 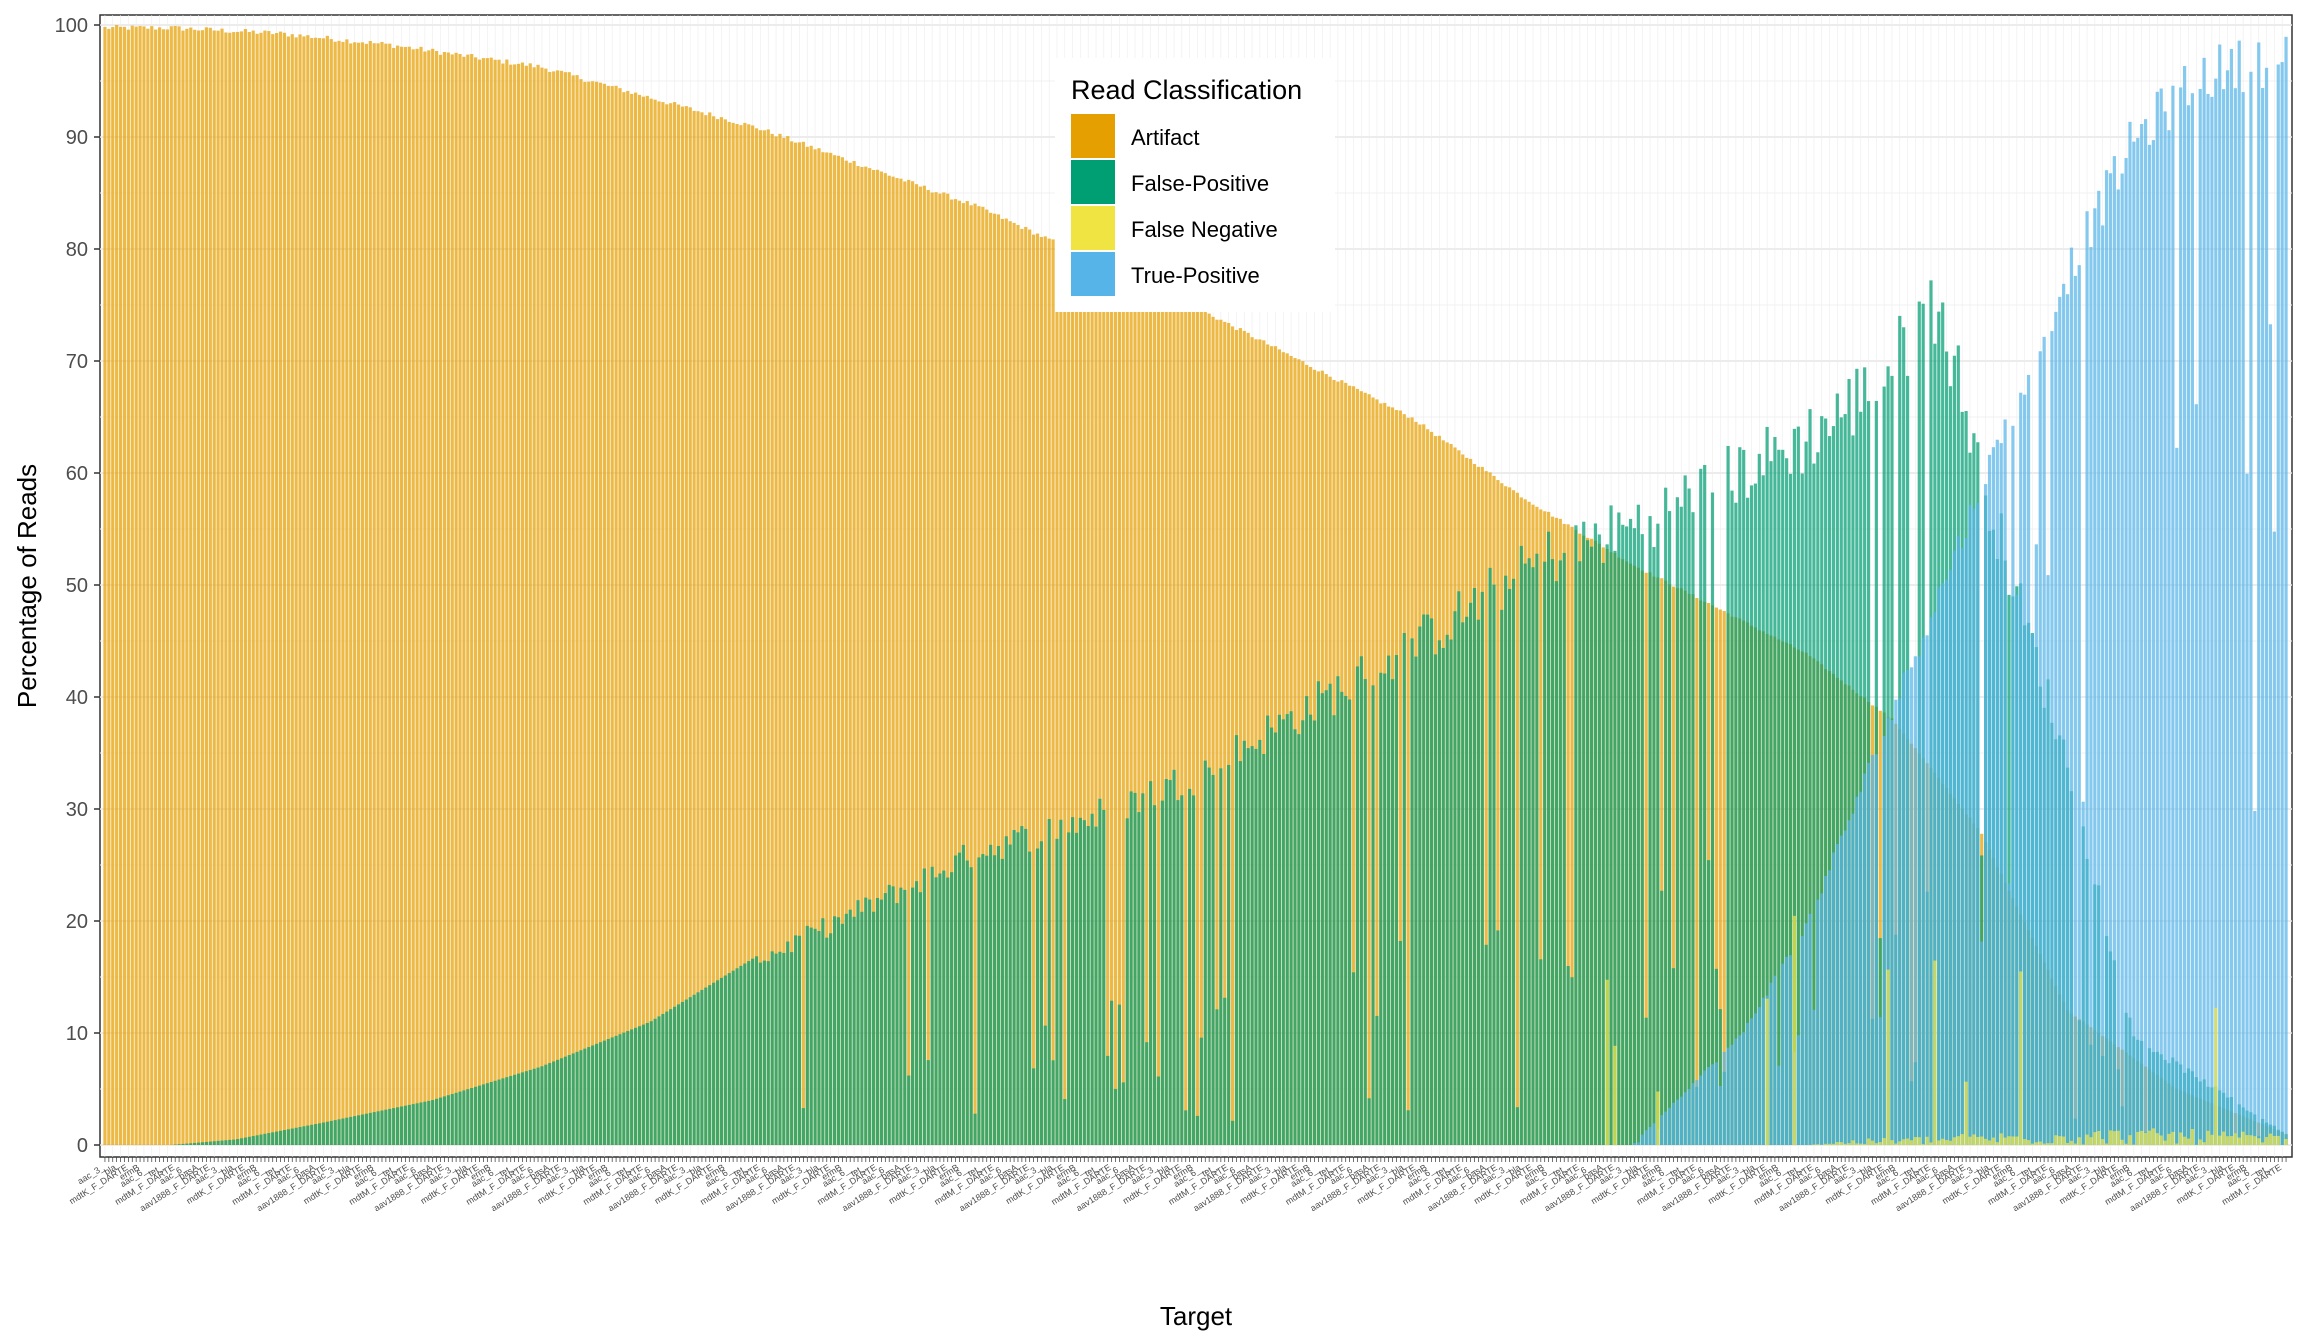 I want to click on y-tick-label: 0, so click(x=82, y=1146).